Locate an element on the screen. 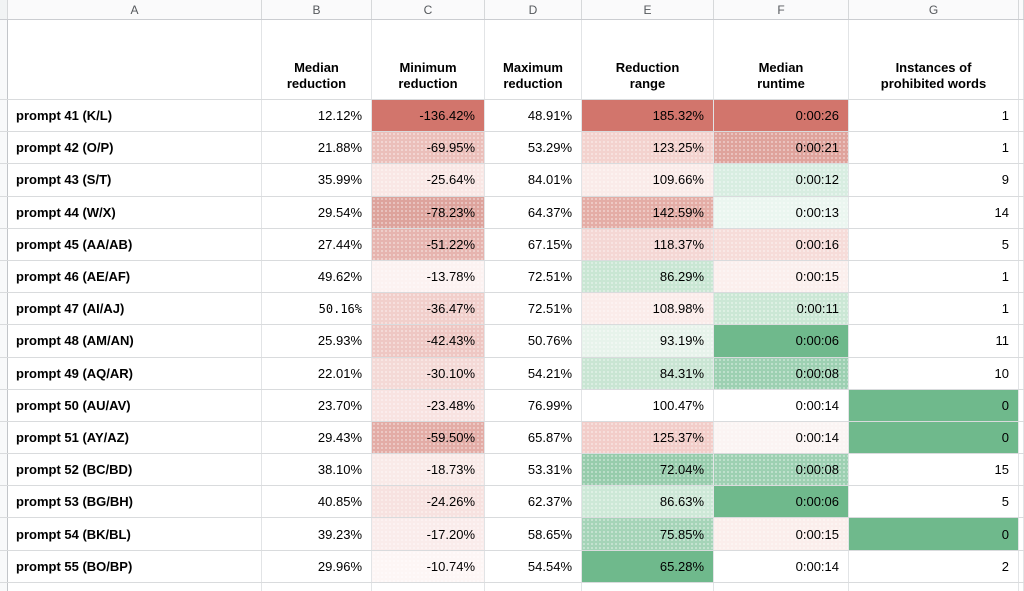 The width and height of the screenshot is (1024, 591). cell-median-reduction: 49.62% is located at coordinates (317, 276).